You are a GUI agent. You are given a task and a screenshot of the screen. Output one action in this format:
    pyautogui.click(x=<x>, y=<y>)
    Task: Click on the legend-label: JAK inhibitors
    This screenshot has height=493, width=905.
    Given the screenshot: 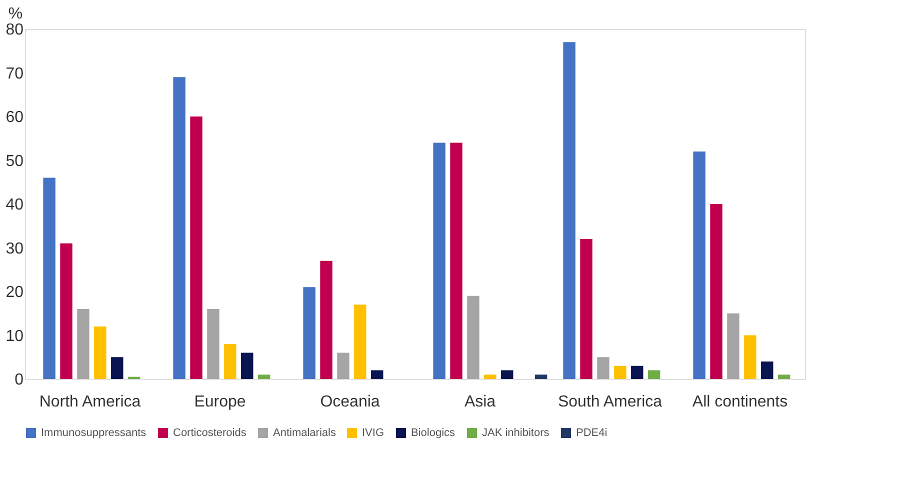 What is the action you would take?
    pyautogui.click(x=516, y=433)
    